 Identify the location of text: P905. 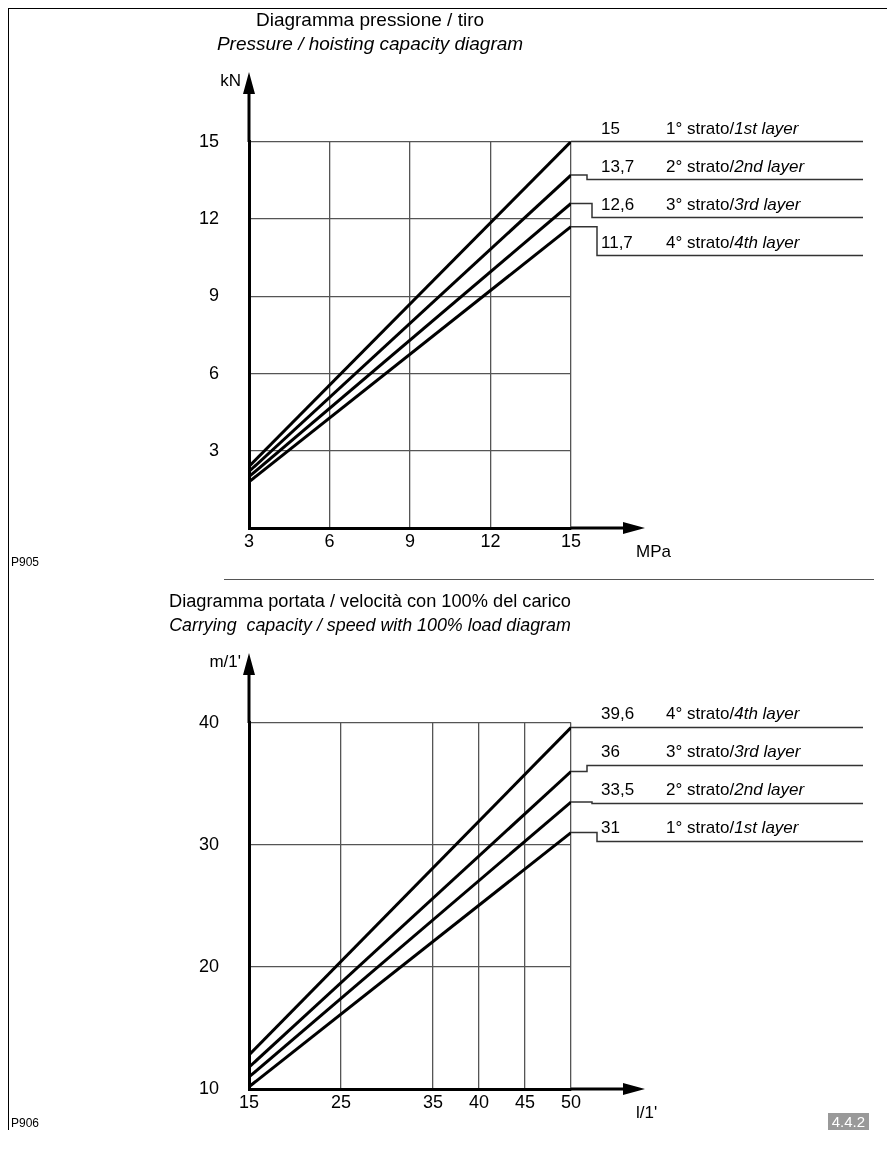
(25, 562).